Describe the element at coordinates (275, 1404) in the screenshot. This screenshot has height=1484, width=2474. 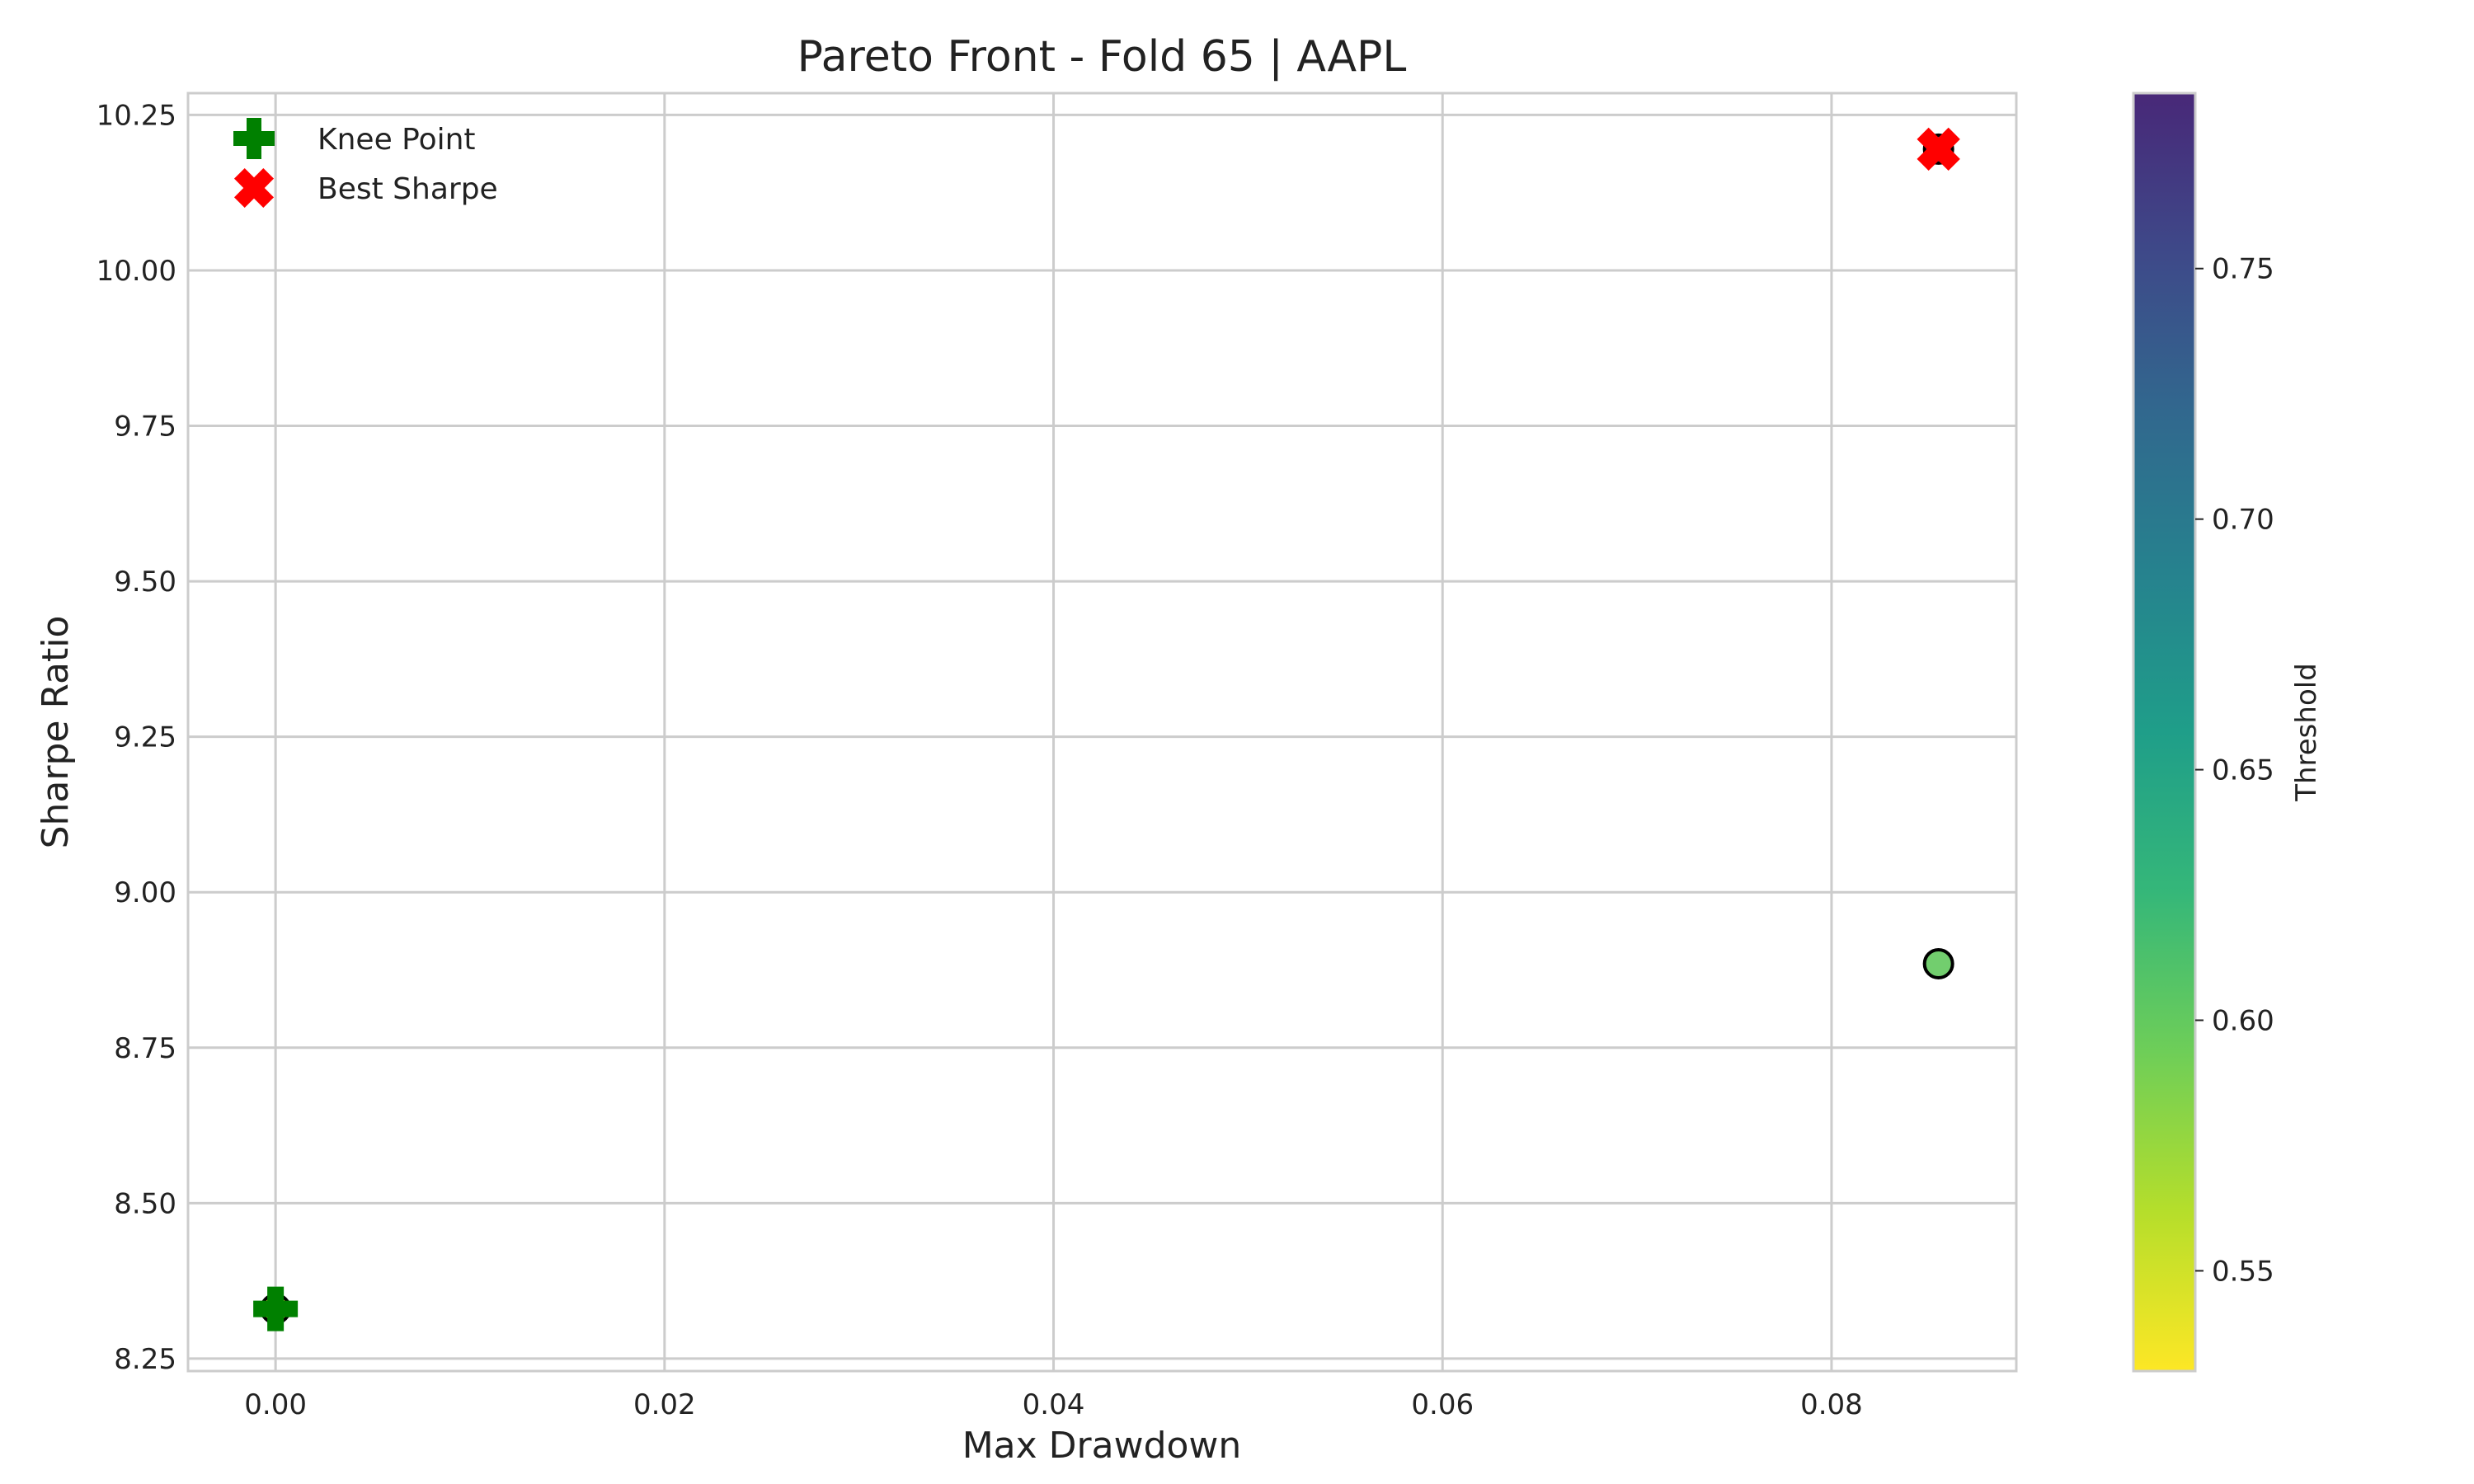
I see `x-tick-label: 0.00` at that location.